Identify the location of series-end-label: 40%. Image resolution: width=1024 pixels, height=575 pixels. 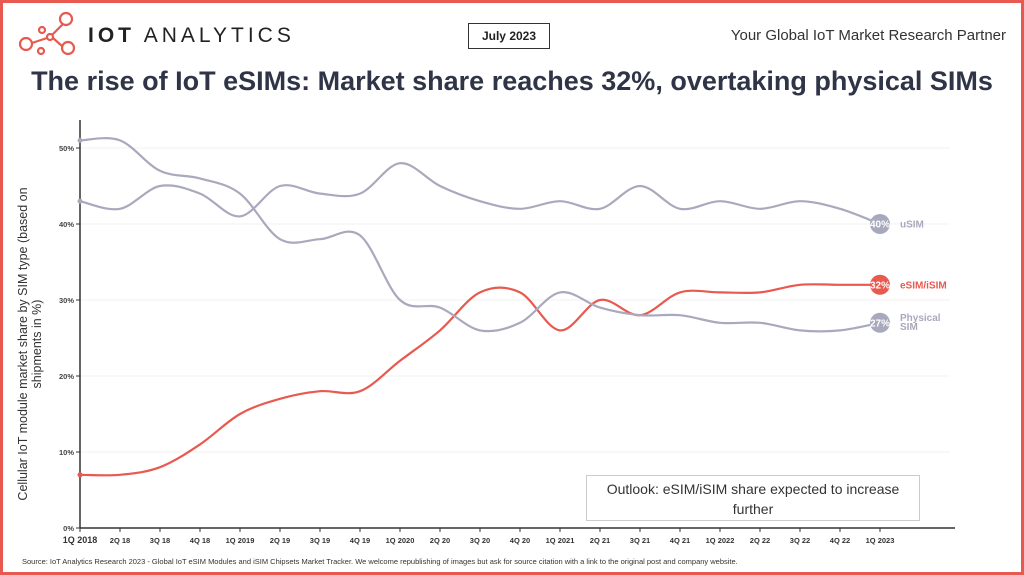
(880, 225).